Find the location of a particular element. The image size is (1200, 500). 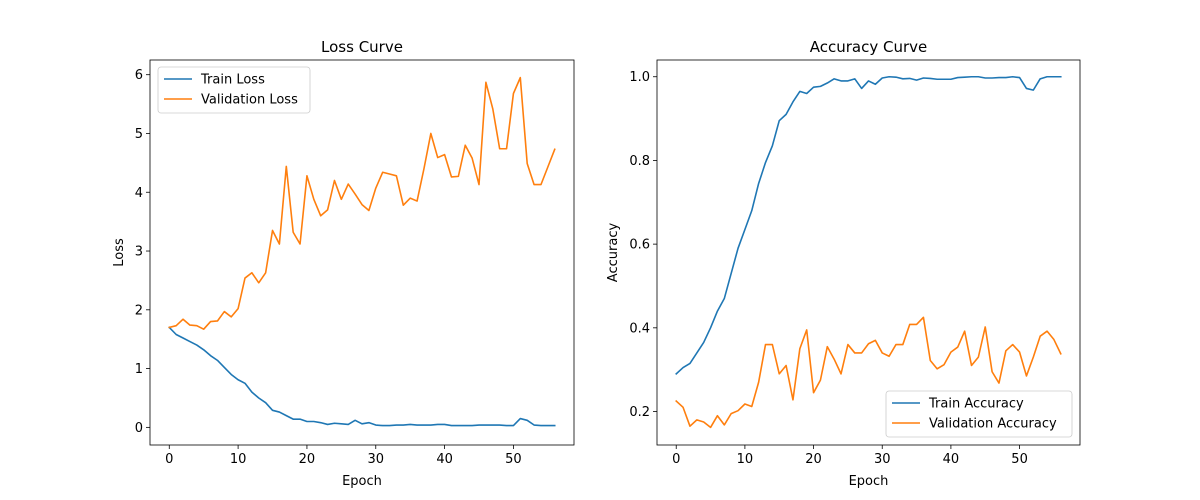

loss-x-tick-label: 0 is located at coordinates (169, 459).